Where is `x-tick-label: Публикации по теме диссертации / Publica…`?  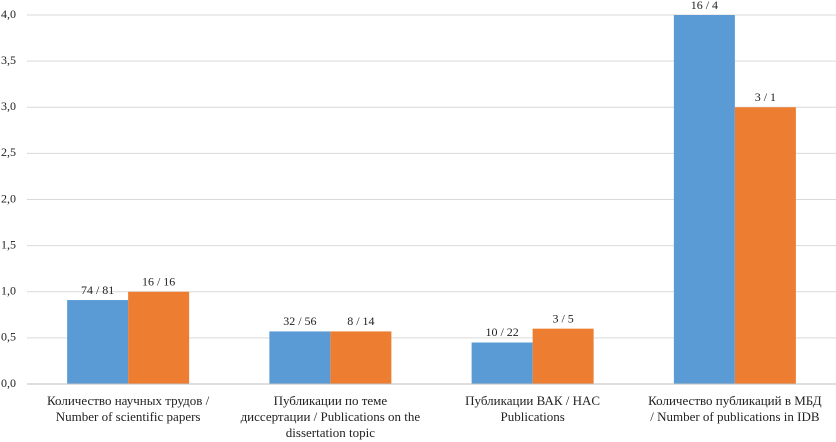
x-tick-label: Публикации по теме диссертации / Publica… is located at coordinates (330, 416).